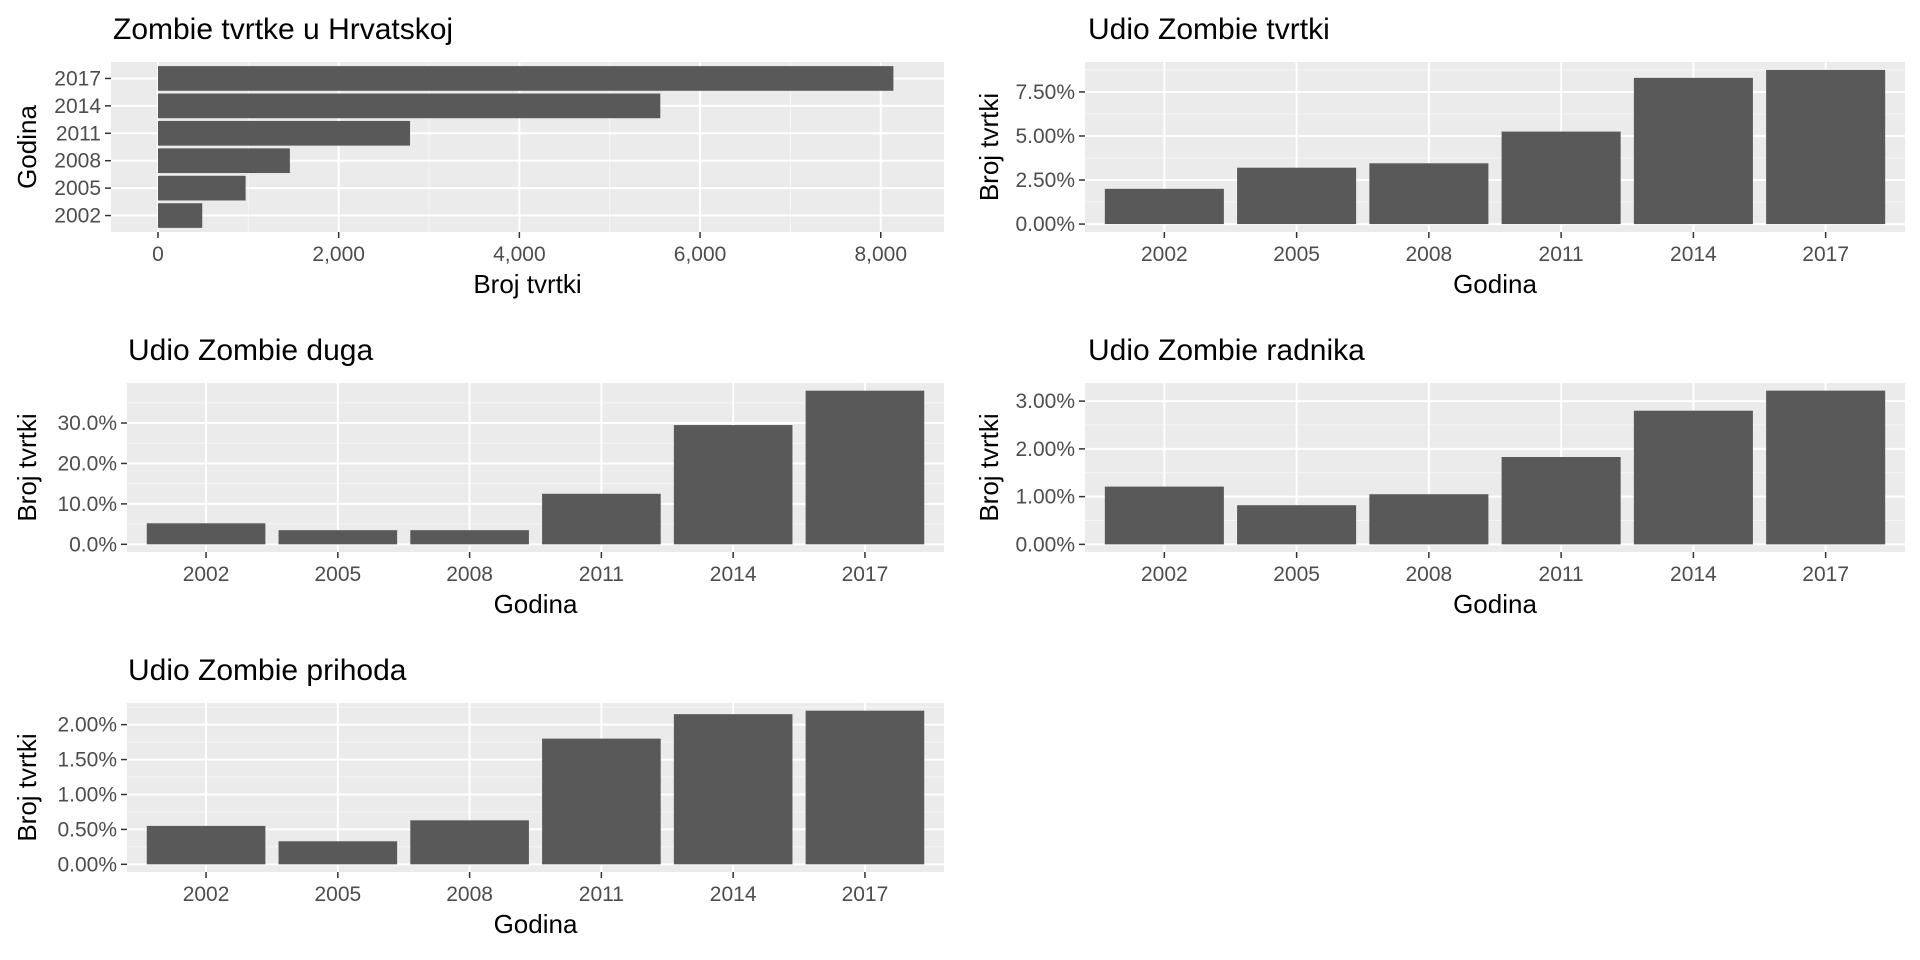  What do you see at coordinates (1045, 180) in the screenshot?
I see `y-tick-label: 2.50%` at bounding box center [1045, 180].